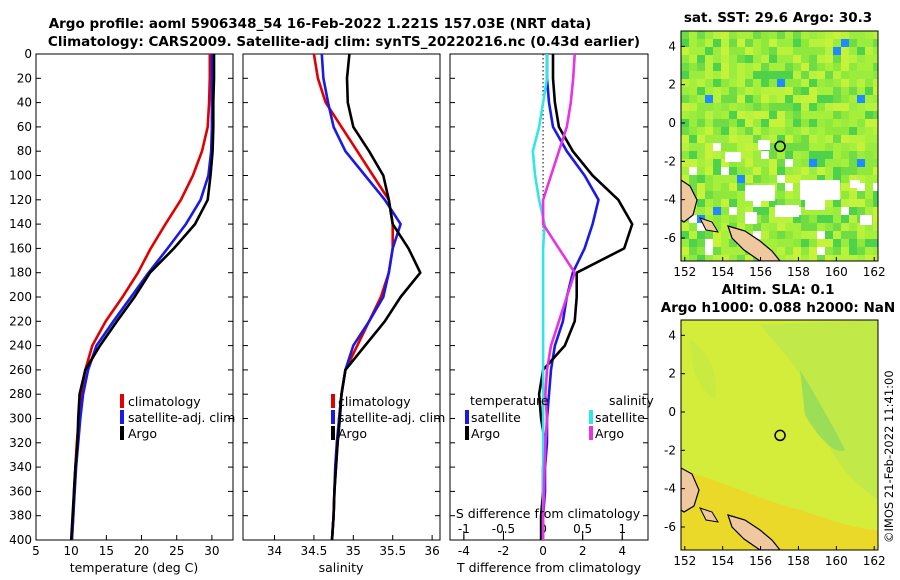 The width and height of the screenshot is (900, 580). I want to click on legend-swatch-t-argo, so click(467, 433).